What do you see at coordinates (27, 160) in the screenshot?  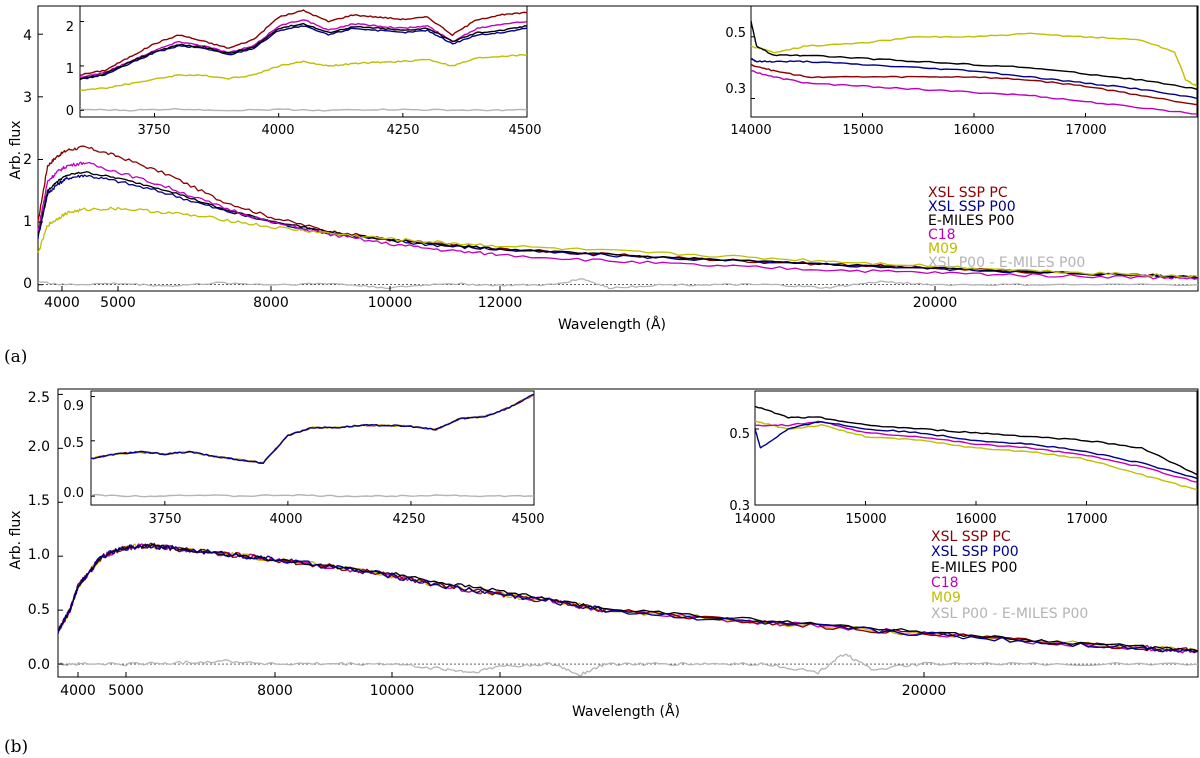 I see `panel-a-y-ticks: 0 1 2 3 4` at bounding box center [27, 160].